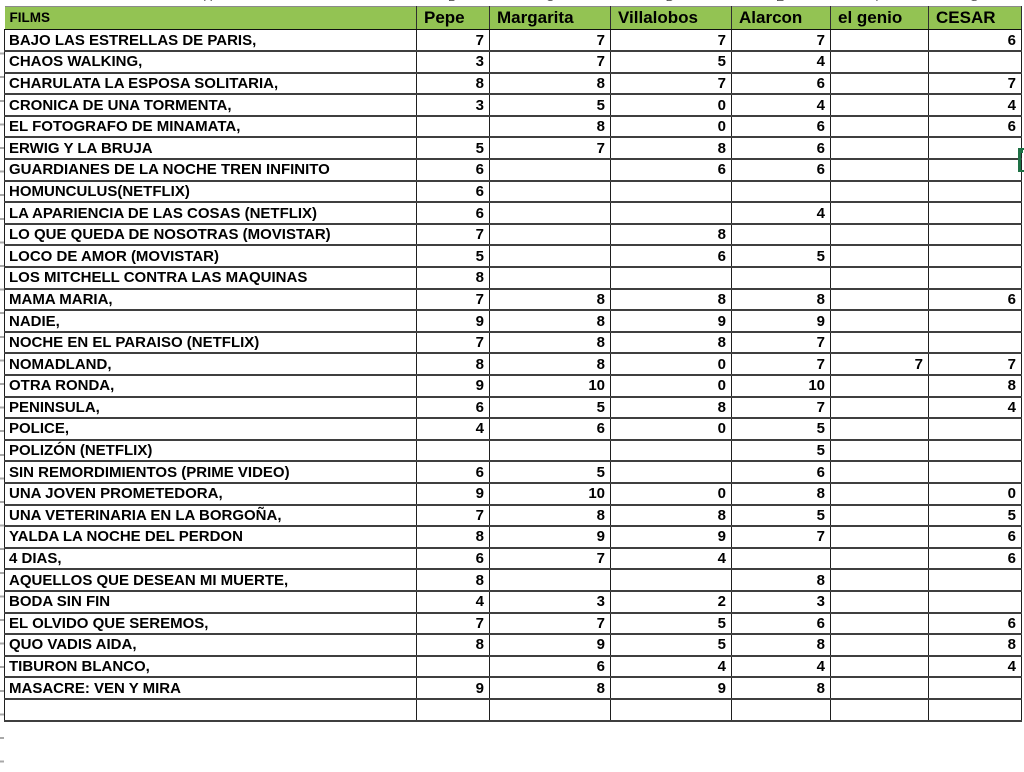 Image resolution: width=1024 pixels, height=772 pixels. What do you see at coordinates (210, 127) in the screenshot?
I see `cell-film: EL FOTOGRAFO DE MINAMATA,` at bounding box center [210, 127].